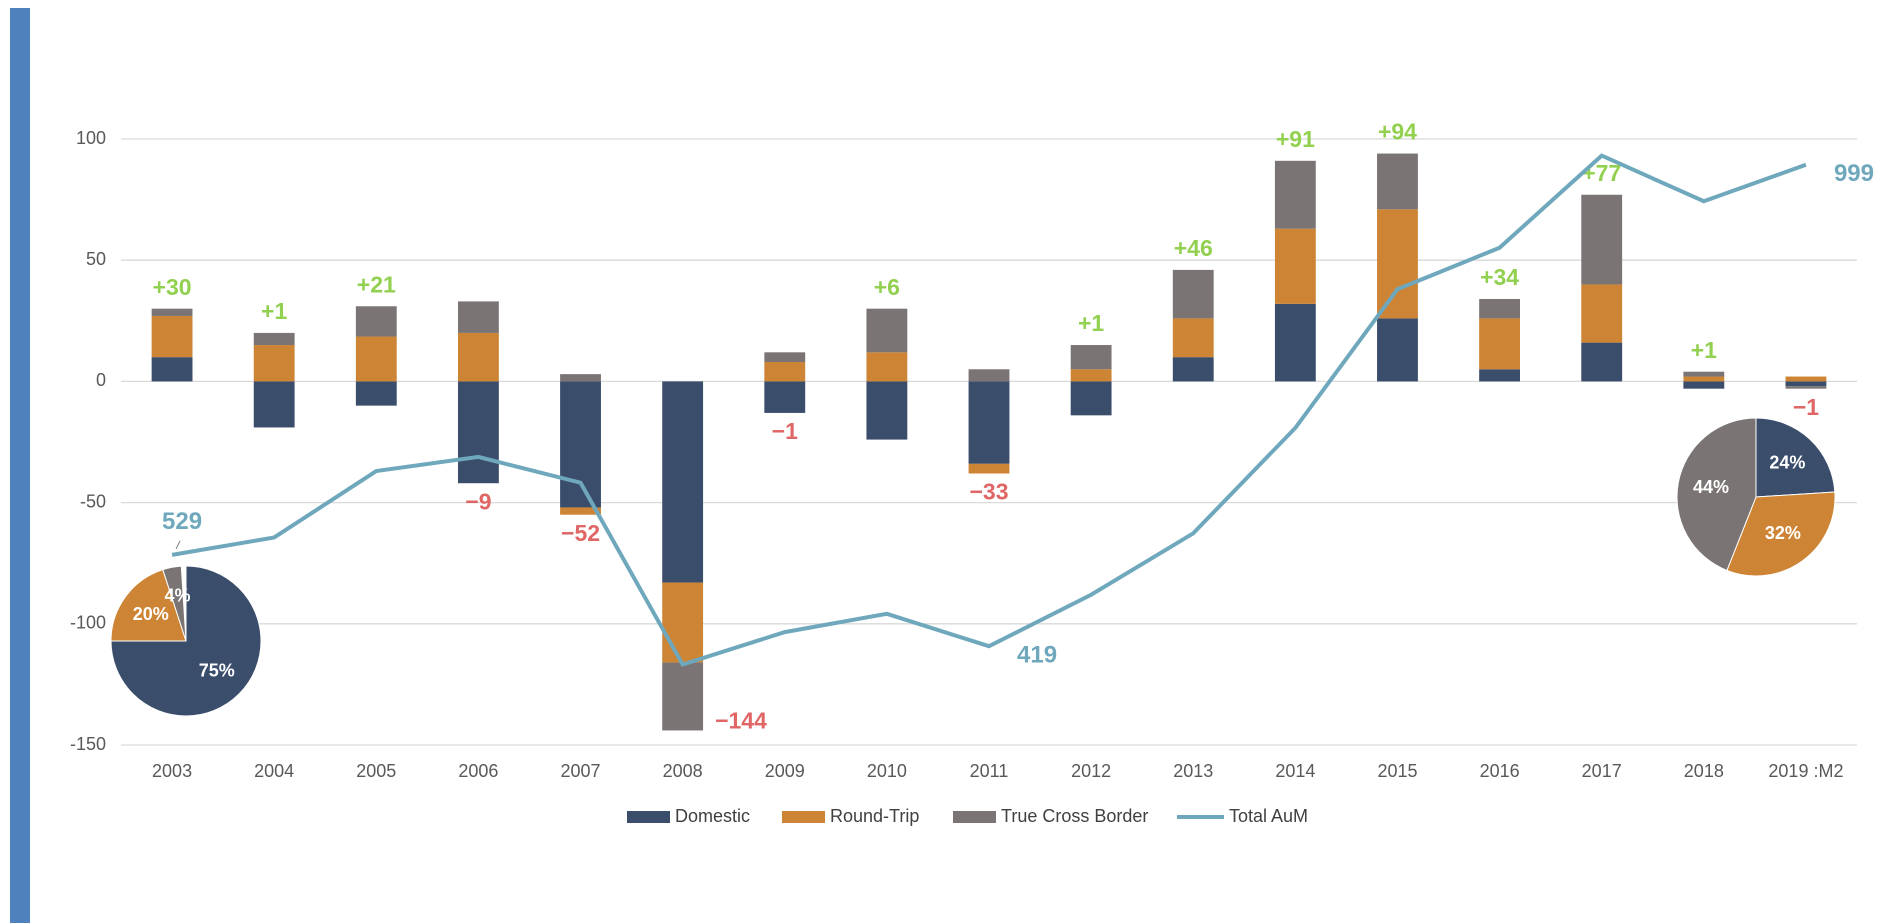 Image resolution: width=1885 pixels, height=923 pixels. What do you see at coordinates (1602, 771) in the screenshot?
I see `x-tick-label: 2017` at bounding box center [1602, 771].